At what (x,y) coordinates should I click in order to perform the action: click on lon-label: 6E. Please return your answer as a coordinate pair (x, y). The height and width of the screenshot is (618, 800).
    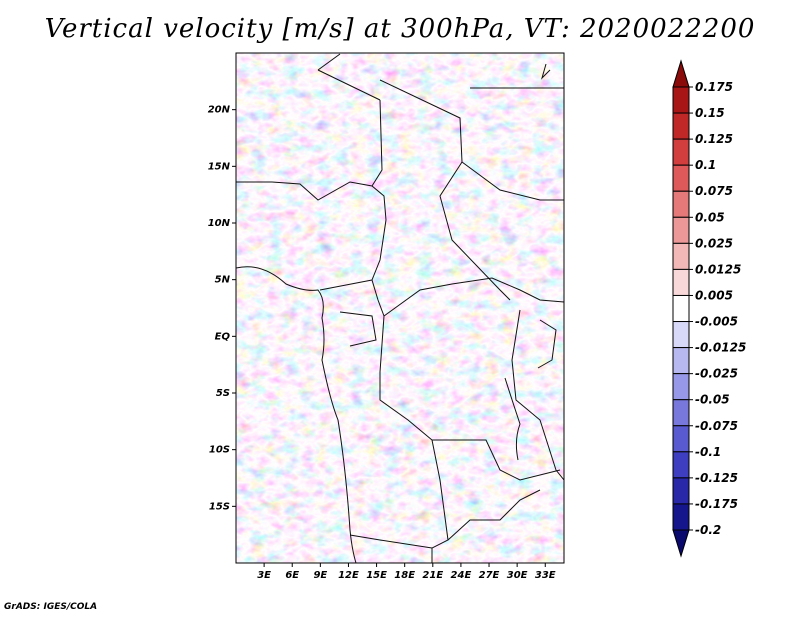
    Looking at the image, I should click on (292, 575).